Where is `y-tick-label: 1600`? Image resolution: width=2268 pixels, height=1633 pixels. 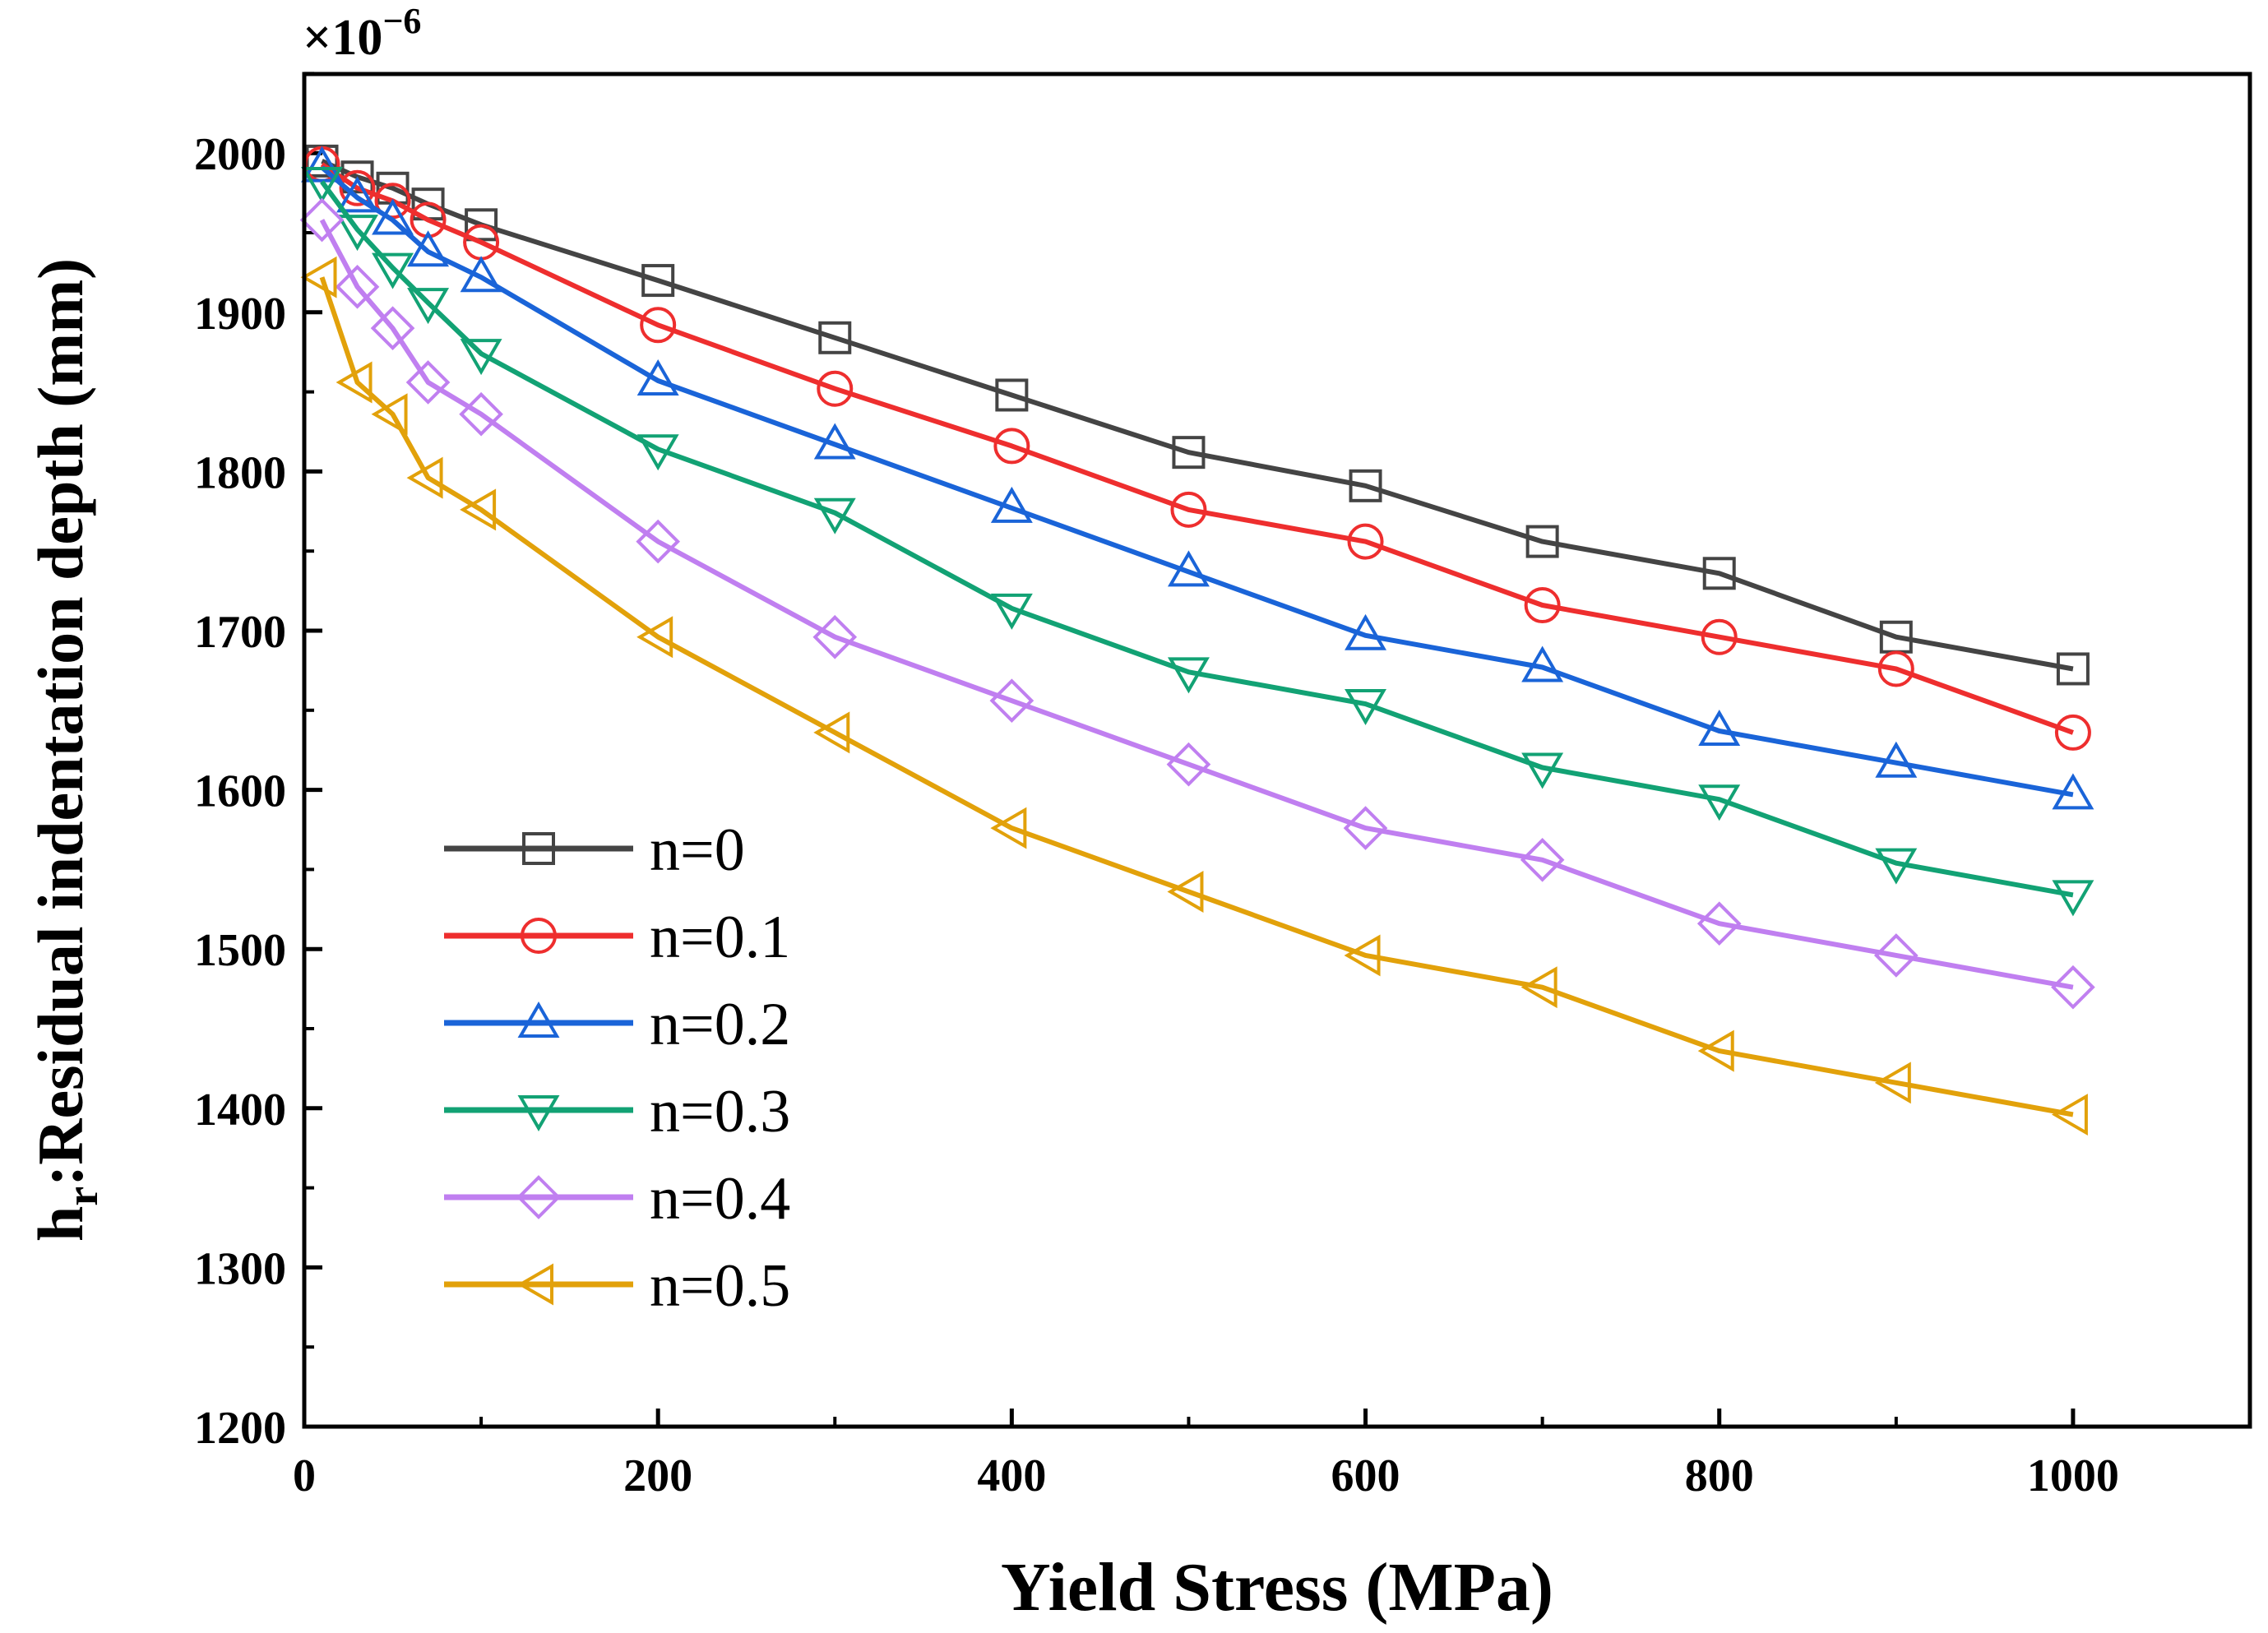 y-tick-label: 1600 is located at coordinates (240, 792).